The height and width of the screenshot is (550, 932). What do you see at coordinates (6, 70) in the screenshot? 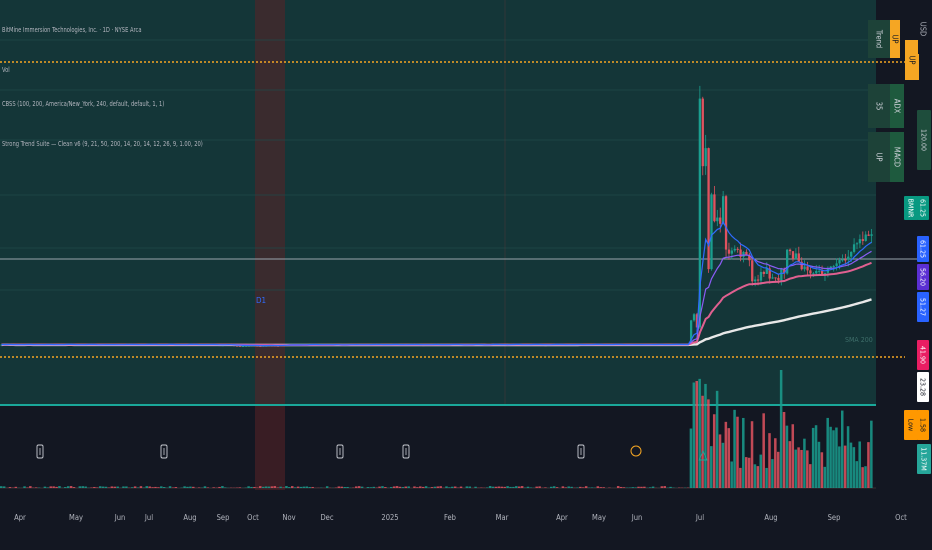
I see `legend-volume: Vol` at bounding box center [6, 70].